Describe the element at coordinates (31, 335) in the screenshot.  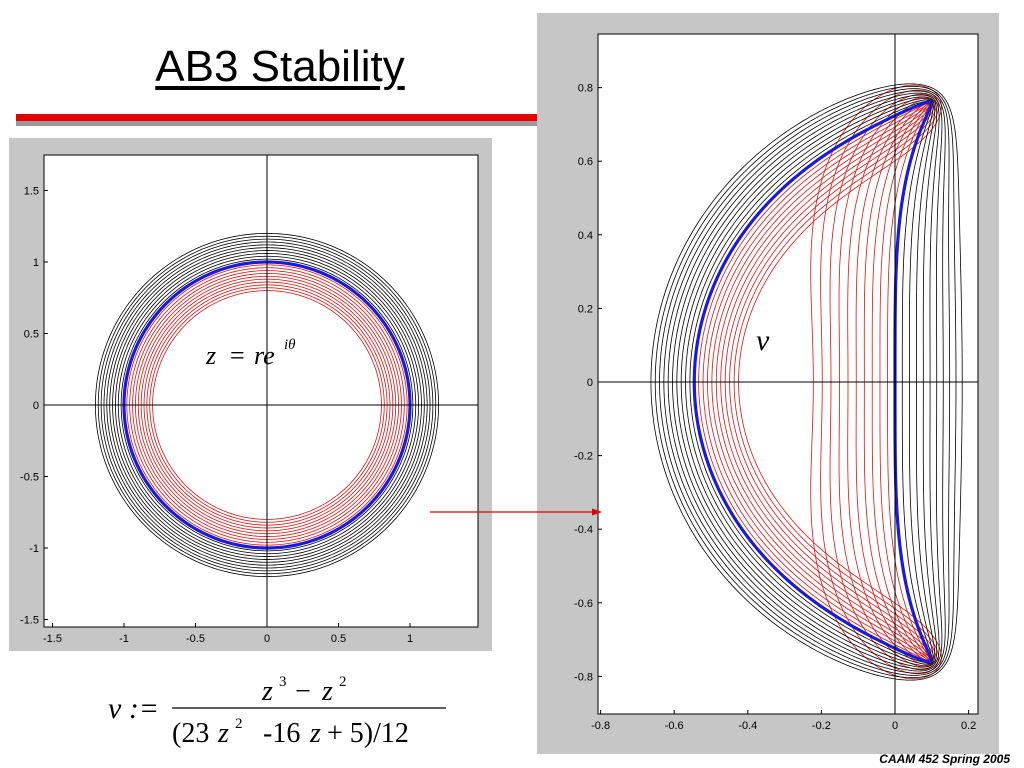
I see `z-plane-ytick-label: 0.5` at that location.